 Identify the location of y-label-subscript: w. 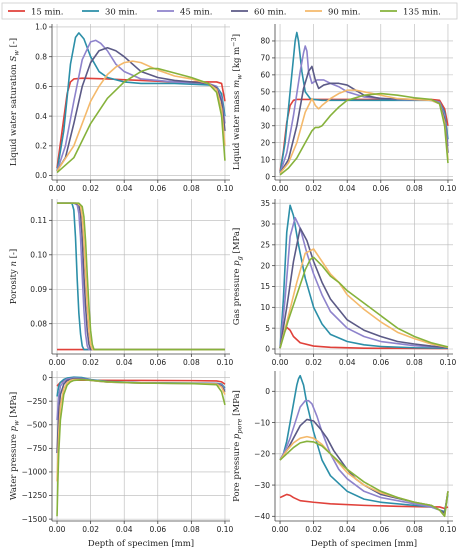
(17, 423).